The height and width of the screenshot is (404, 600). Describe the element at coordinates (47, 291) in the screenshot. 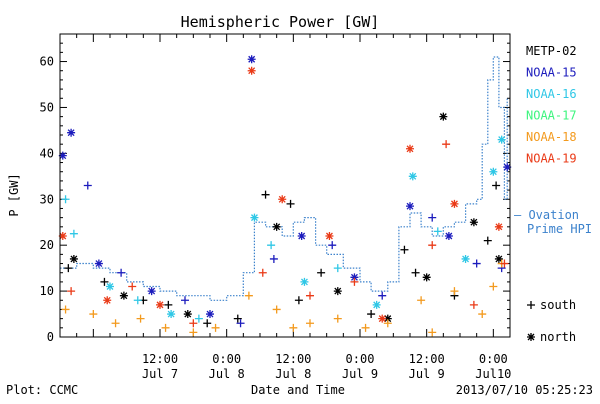

I see `y-tick-label: 10` at that location.